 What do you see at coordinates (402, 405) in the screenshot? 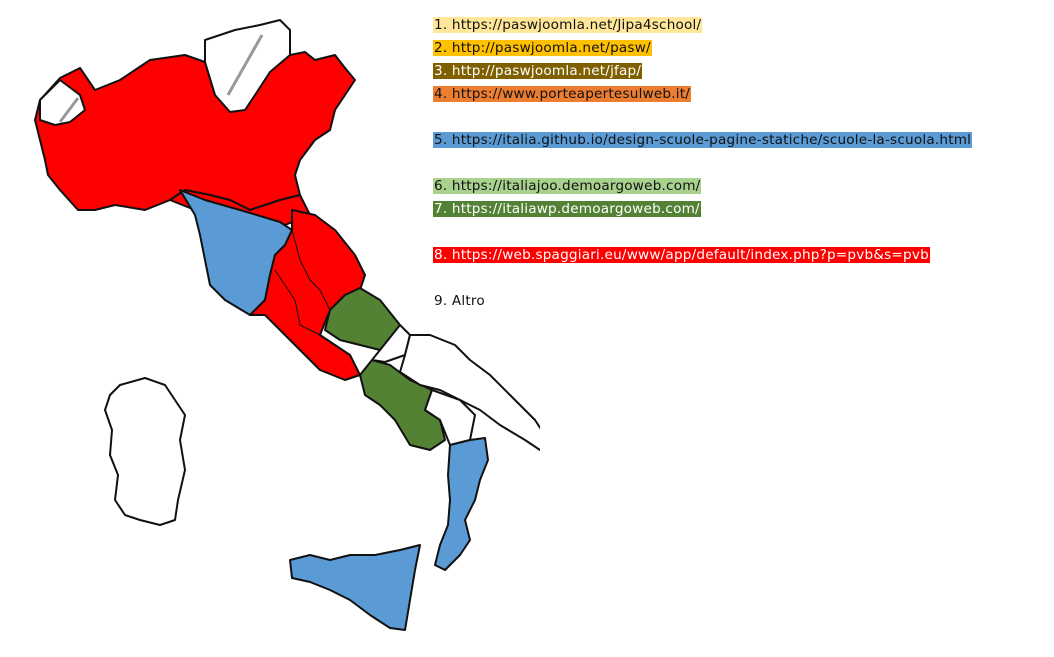
I see `region-campania` at bounding box center [402, 405].